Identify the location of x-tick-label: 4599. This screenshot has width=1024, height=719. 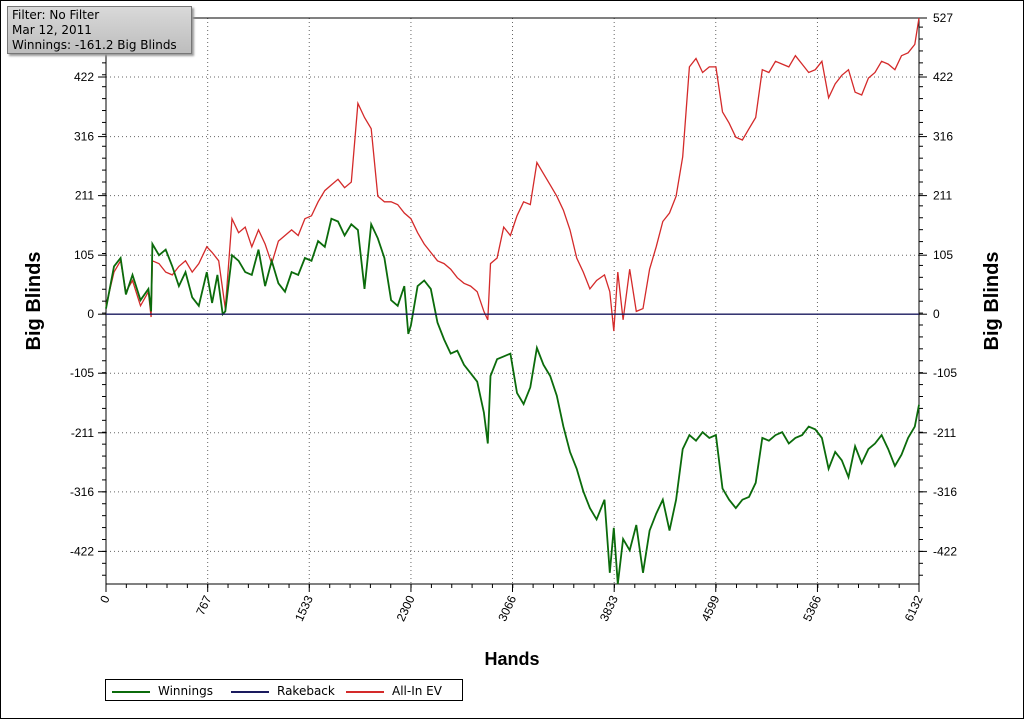
(710, 608).